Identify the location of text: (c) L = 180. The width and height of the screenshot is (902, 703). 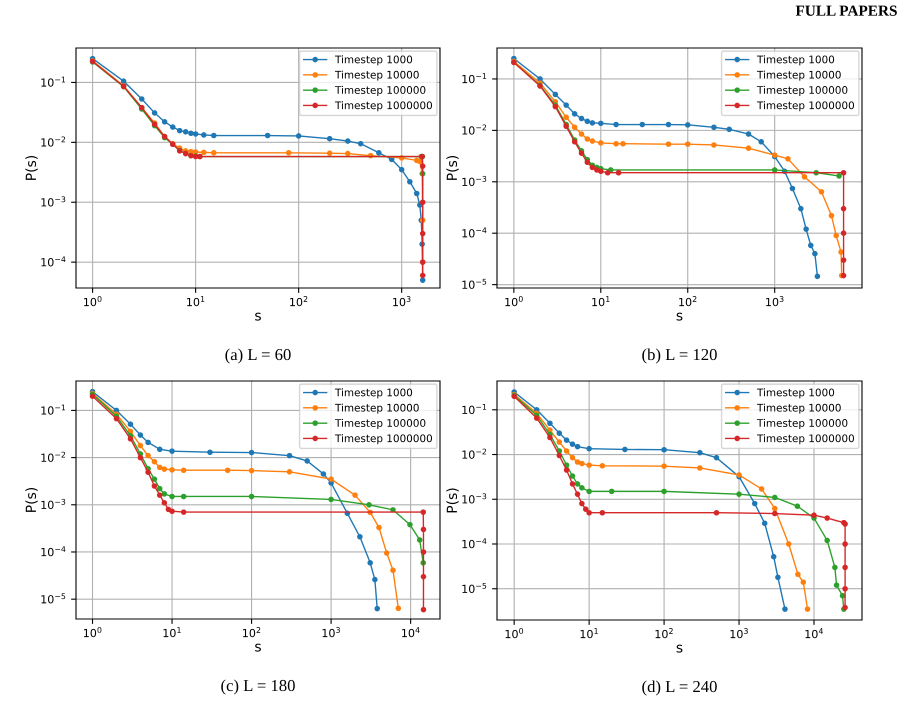
(258, 687).